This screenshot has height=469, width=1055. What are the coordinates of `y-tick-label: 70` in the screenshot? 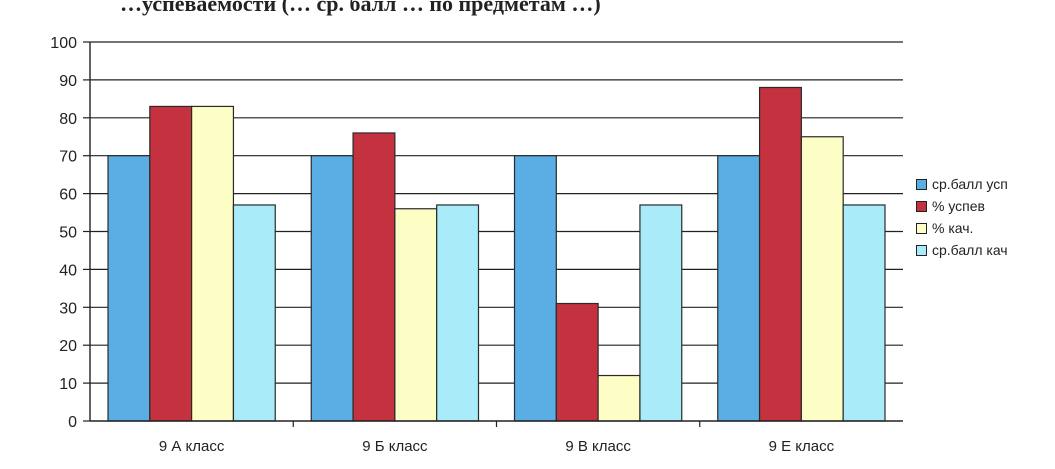 It's located at (68, 157).